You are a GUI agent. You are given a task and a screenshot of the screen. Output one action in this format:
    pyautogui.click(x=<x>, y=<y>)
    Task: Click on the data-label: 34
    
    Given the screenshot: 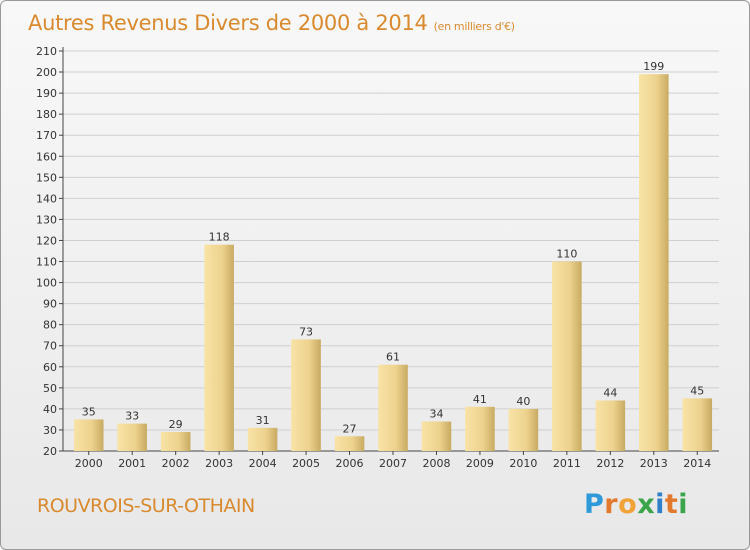 What is the action you would take?
    pyautogui.click(x=436, y=414)
    